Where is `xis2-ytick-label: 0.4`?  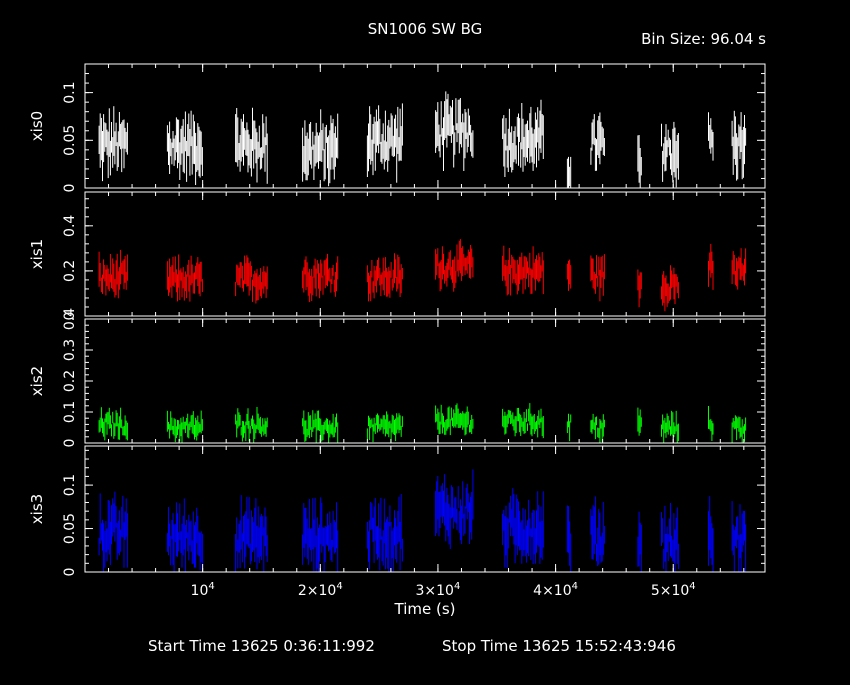
xis2-ytick-label: 0.4 is located at coordinates (70, 319).